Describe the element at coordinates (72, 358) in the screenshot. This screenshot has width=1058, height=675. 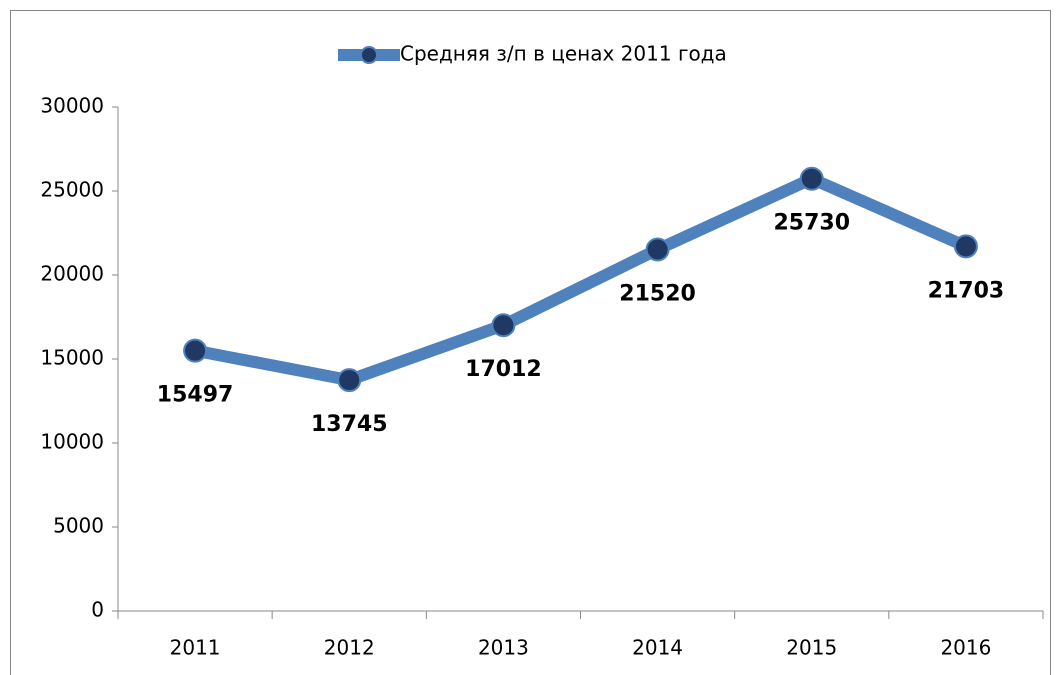
I see `y-tick-label: 15000` at that location.